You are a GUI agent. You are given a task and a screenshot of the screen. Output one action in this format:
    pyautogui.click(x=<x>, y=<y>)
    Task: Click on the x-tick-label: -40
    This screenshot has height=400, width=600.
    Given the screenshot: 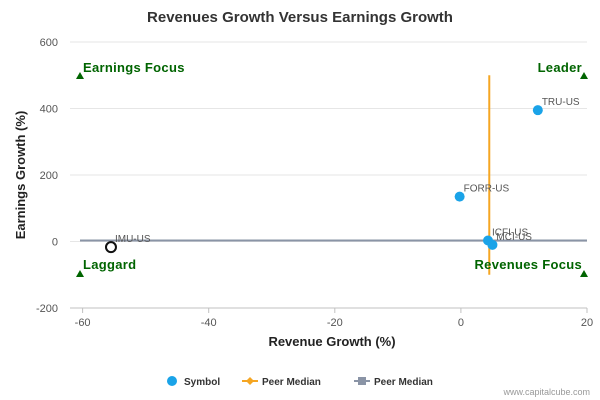 What is the action you would take?
    pyautogui.click(x=209, y=323)
    